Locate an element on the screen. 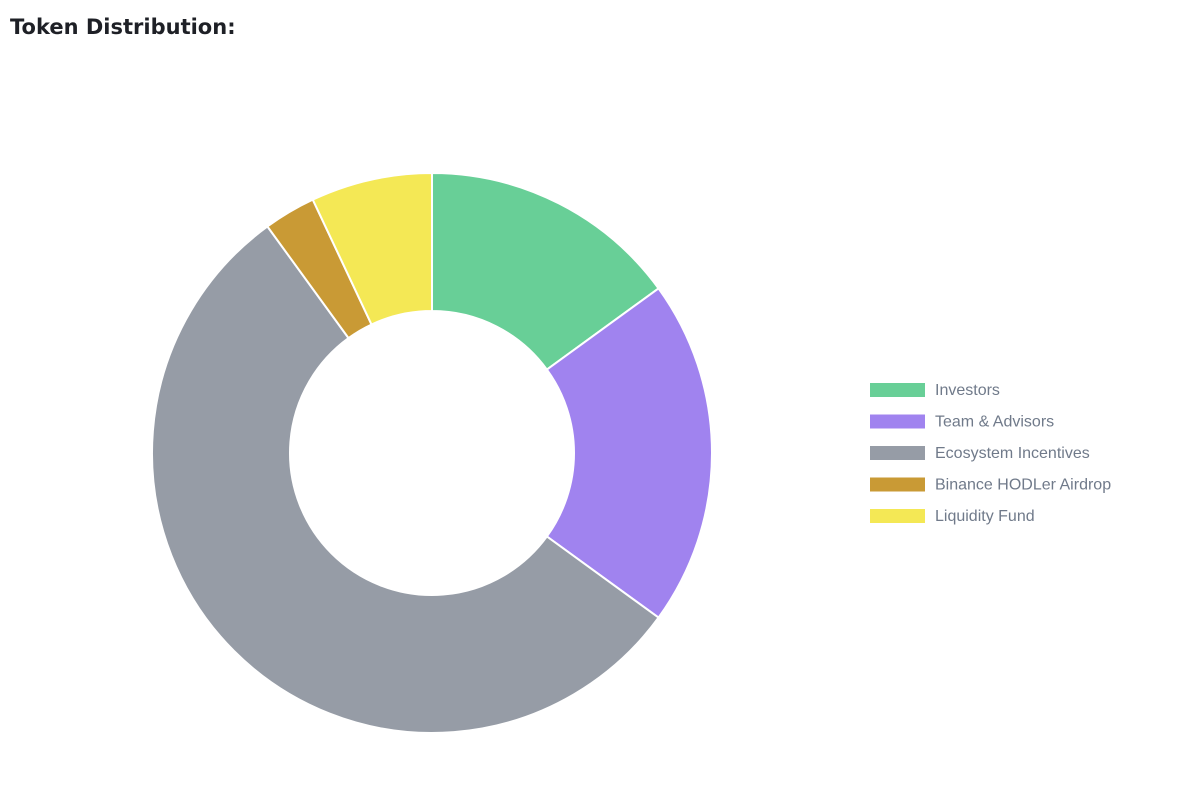  chart-title: Token Distribution: is located at coordinates (123, 27).